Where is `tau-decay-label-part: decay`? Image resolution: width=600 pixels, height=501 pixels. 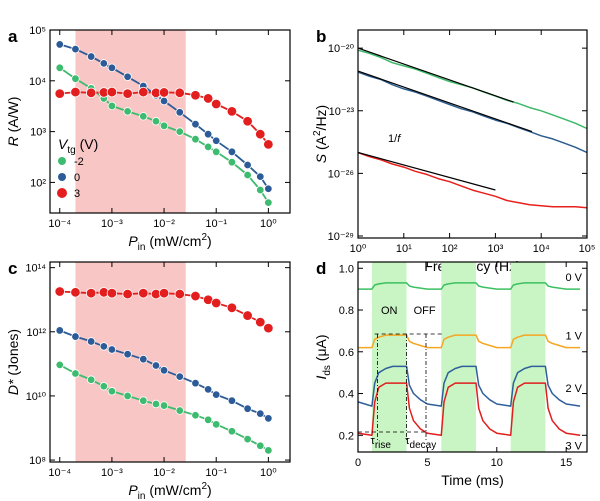
tau-decay-label-part: decay is located at coordinates (423, 445).